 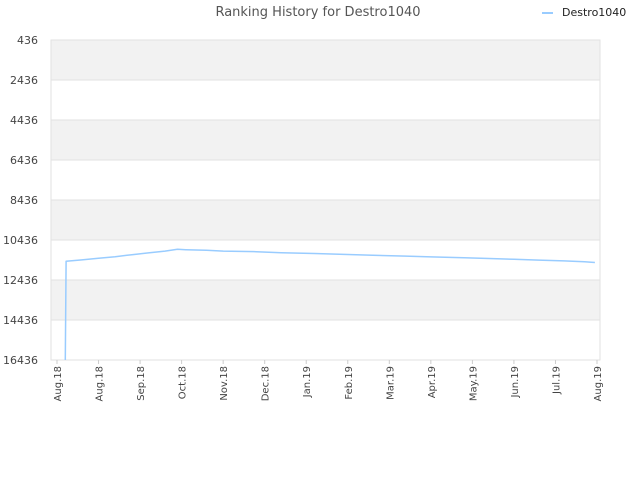 What do you see at coordinates (141, 383) in the screenshot?
I see `x-tick-label: Sep.18` at bounding box center [141, 383].